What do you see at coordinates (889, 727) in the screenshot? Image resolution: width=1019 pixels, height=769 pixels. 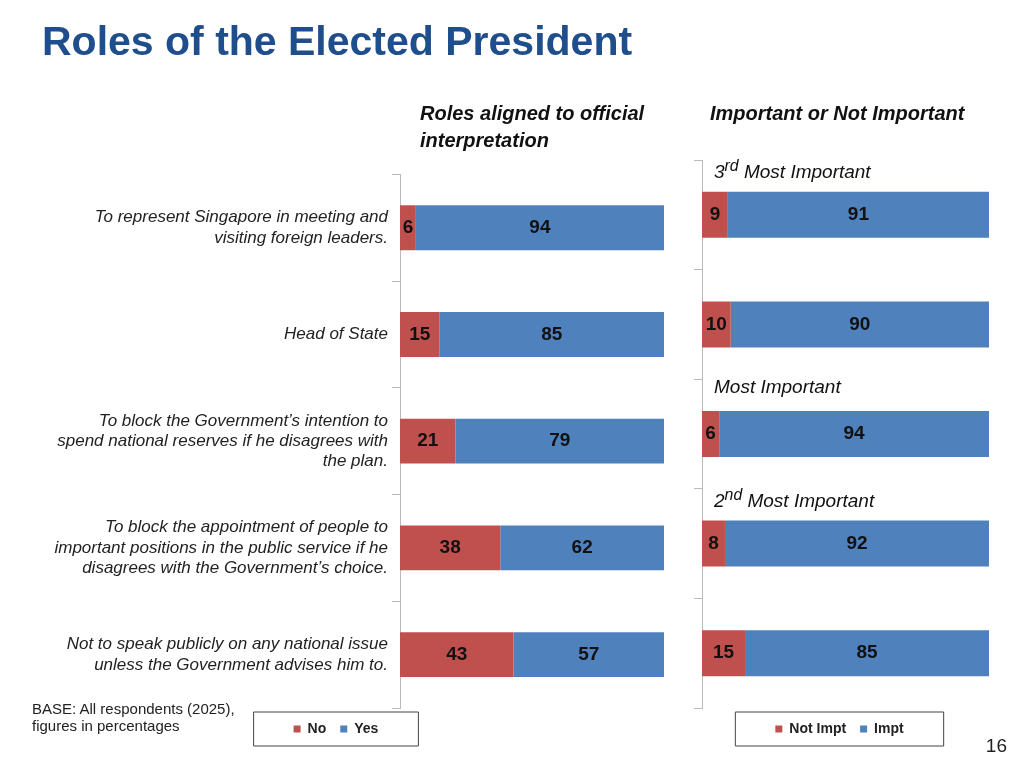 I see `legend-label: Impt` at bounding box center [889, 727].